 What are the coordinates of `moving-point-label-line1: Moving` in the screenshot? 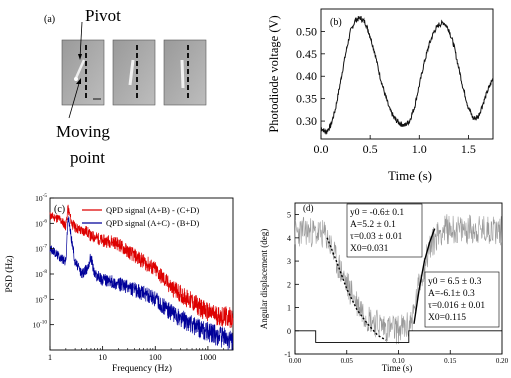 It's located at (83, 131).